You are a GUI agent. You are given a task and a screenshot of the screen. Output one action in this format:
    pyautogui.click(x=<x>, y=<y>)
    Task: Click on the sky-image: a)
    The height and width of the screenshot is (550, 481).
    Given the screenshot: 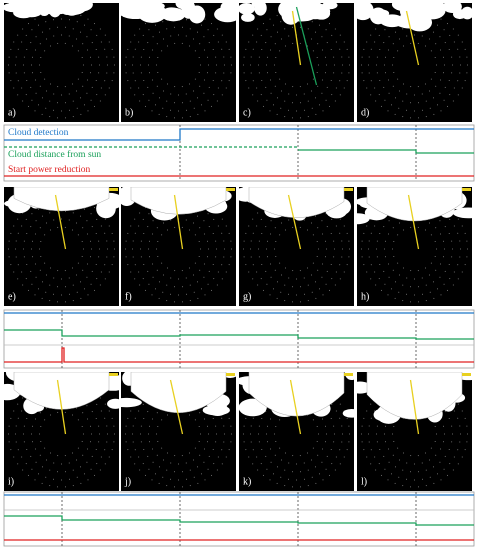 What is the action you would take?
    pyautogui.click(x=61, y=62)
    